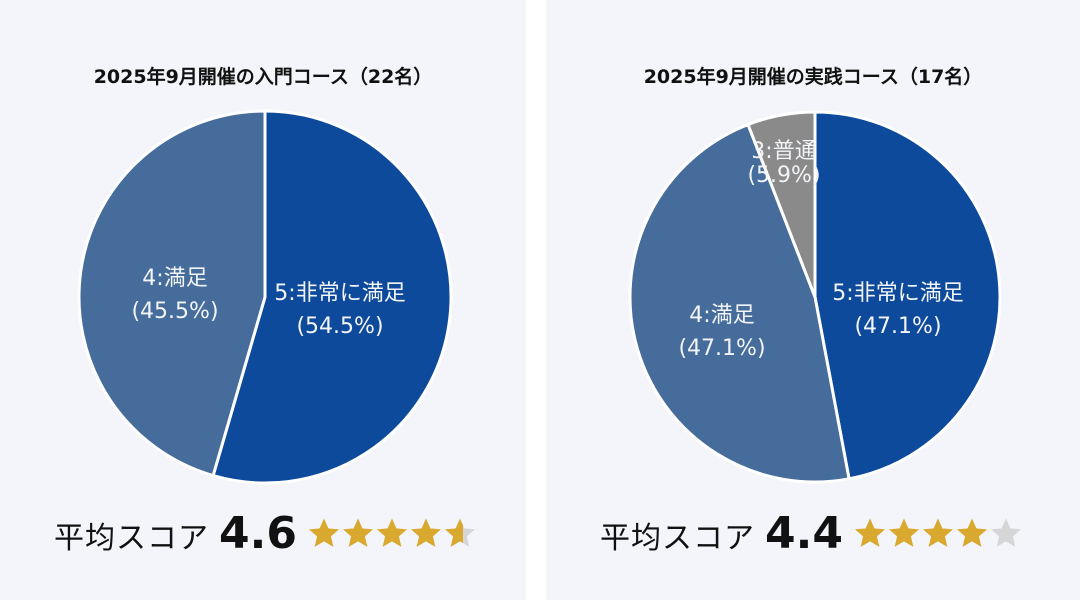 Image resolution: width=1080 pixels, height=600 pixels. I want to click on average-score: 平均スコア 4.4, so click(811, 533).